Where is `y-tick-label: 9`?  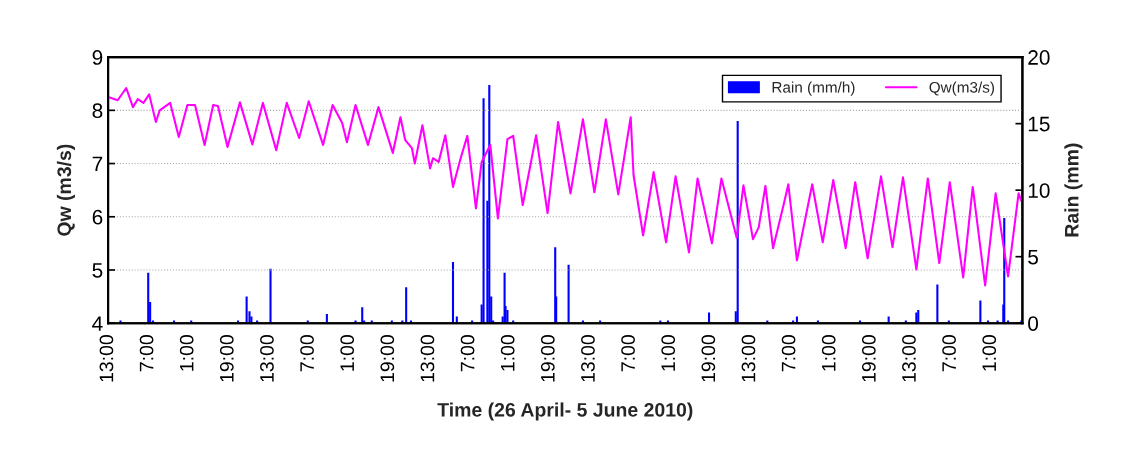
y-tick-label: 9 is located at coordinates (97, 57).